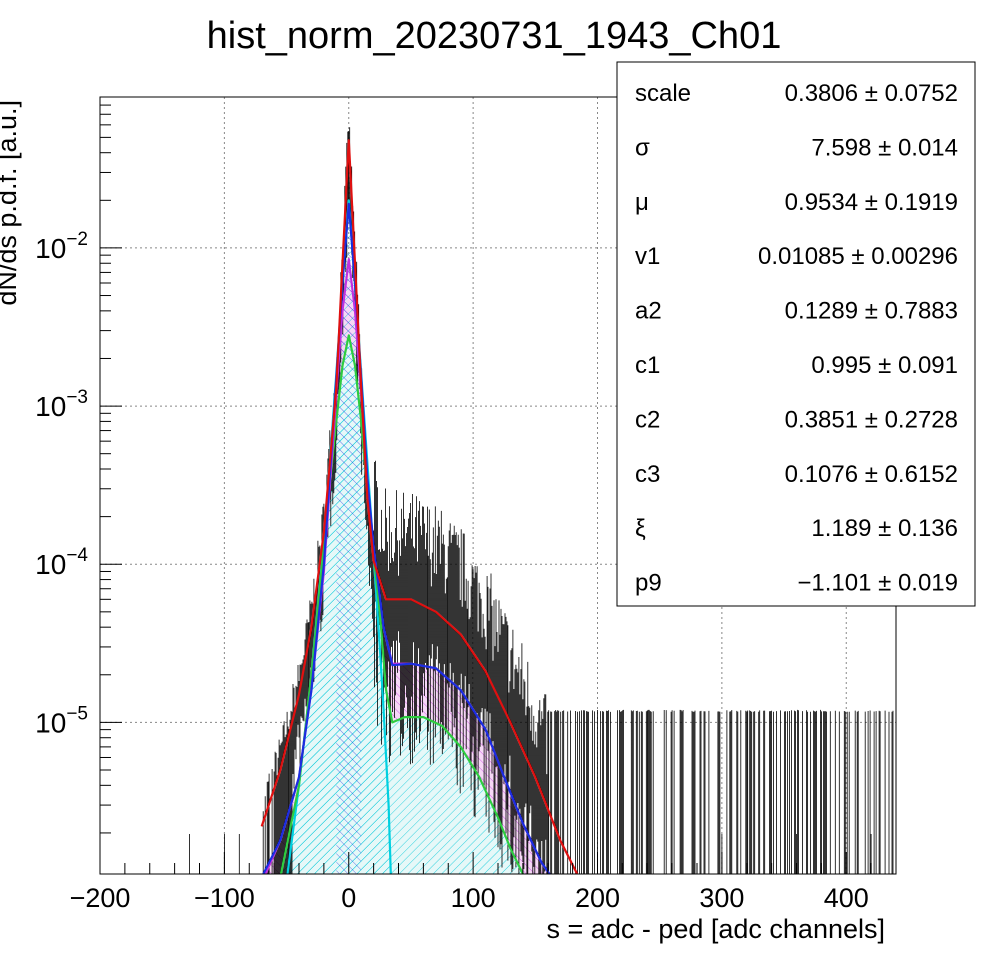  Describe the element at coordinates (871, 93) in the screenshot. I see `stats-param-value: 0.3806 ± 0.0752` at that location.